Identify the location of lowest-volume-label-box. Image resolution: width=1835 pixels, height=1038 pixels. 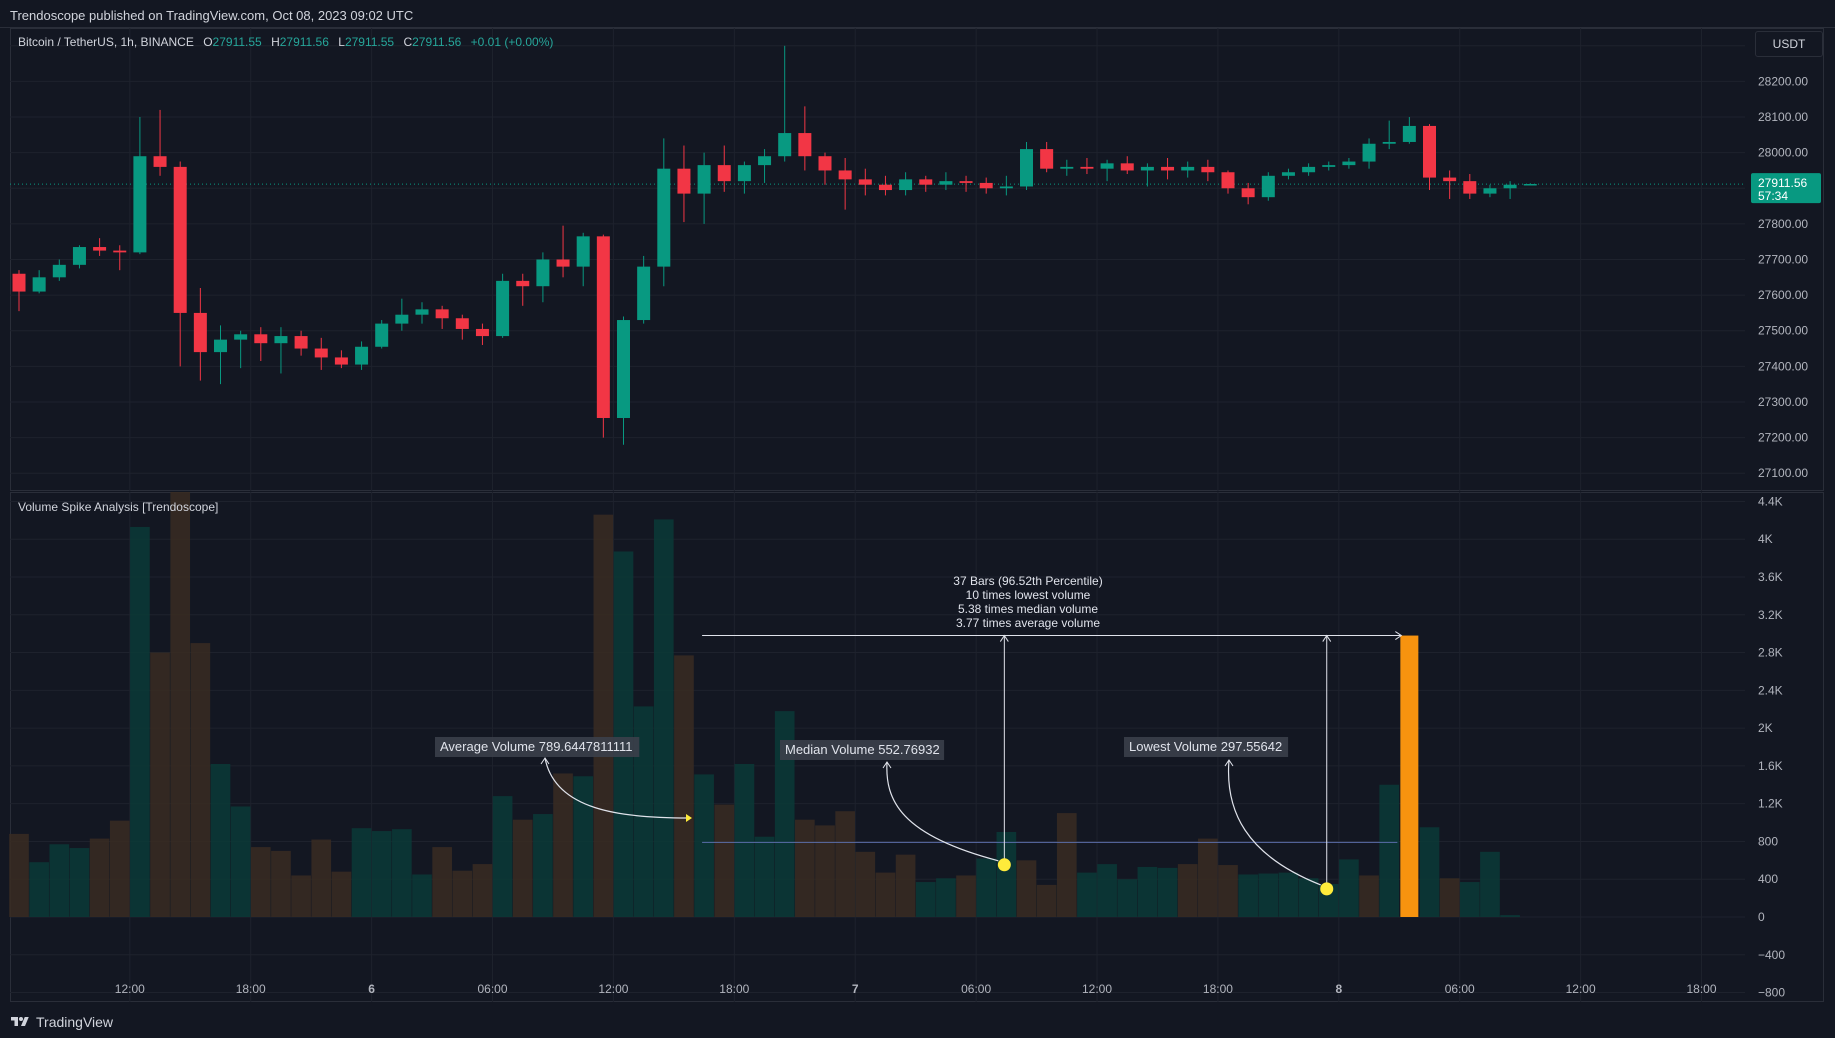
(1206, 747).